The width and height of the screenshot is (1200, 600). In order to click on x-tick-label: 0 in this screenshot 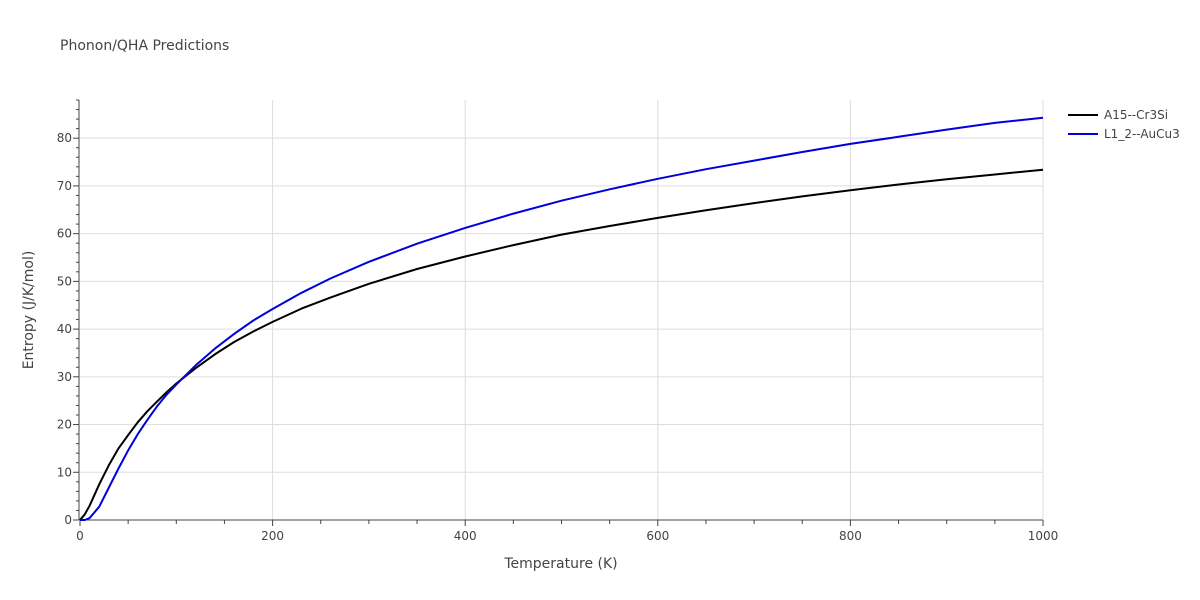, I will do `click(80, 536)`.